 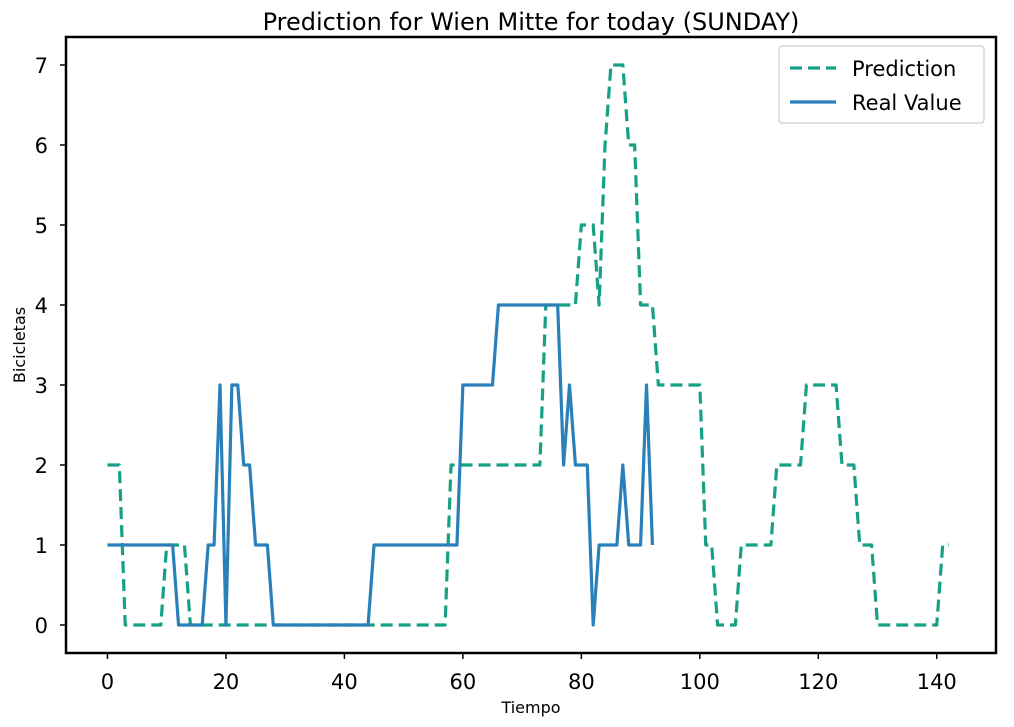 I want to click on y-tick-label: 7, so click(x=41, y=66).